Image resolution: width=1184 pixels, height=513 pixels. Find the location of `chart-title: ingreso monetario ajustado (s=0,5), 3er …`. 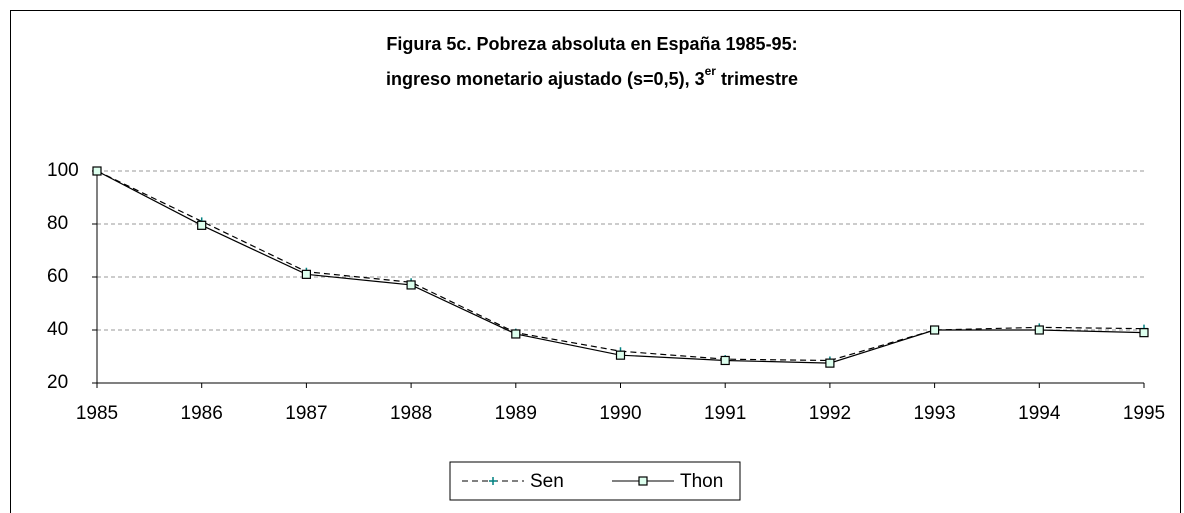

chart-title: ingreso monetario ajustado (s=0,5), 3er … is located at coordinates (592, 76).